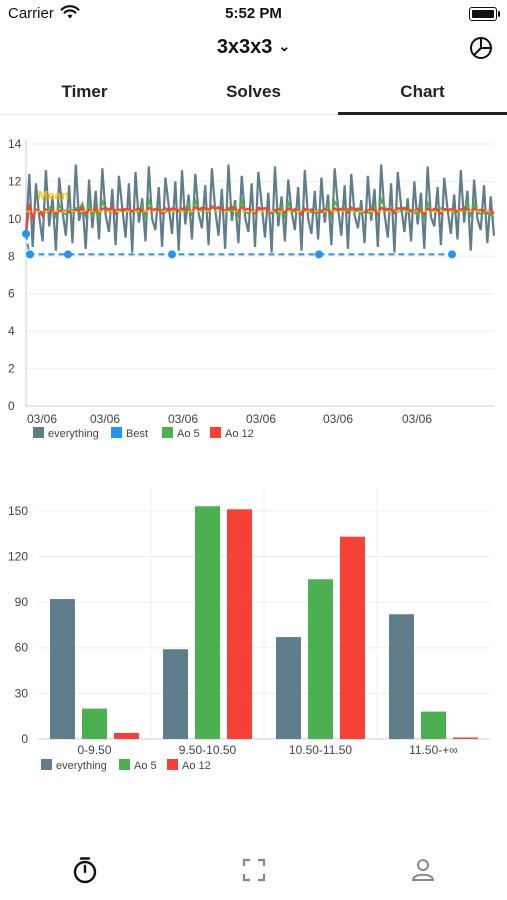 The height and width of the screenshot is (900, 507). I want to click on puzzle-selector: 3x3x3 ⌄, so click(253, 47).